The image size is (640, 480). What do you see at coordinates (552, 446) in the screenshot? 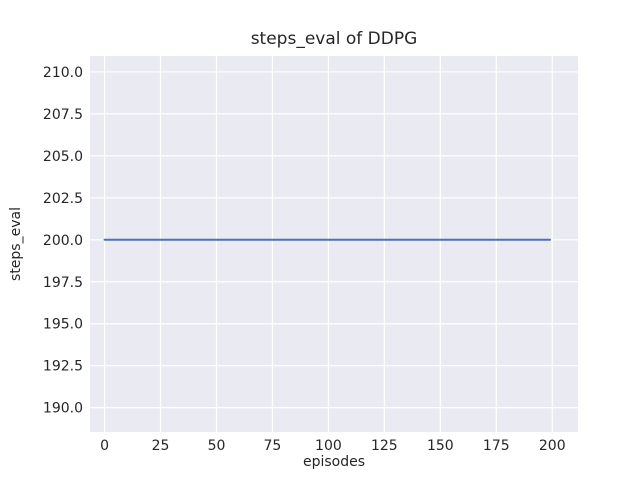
I see `x-tick-label: 200` at bounding box center [552, 446].